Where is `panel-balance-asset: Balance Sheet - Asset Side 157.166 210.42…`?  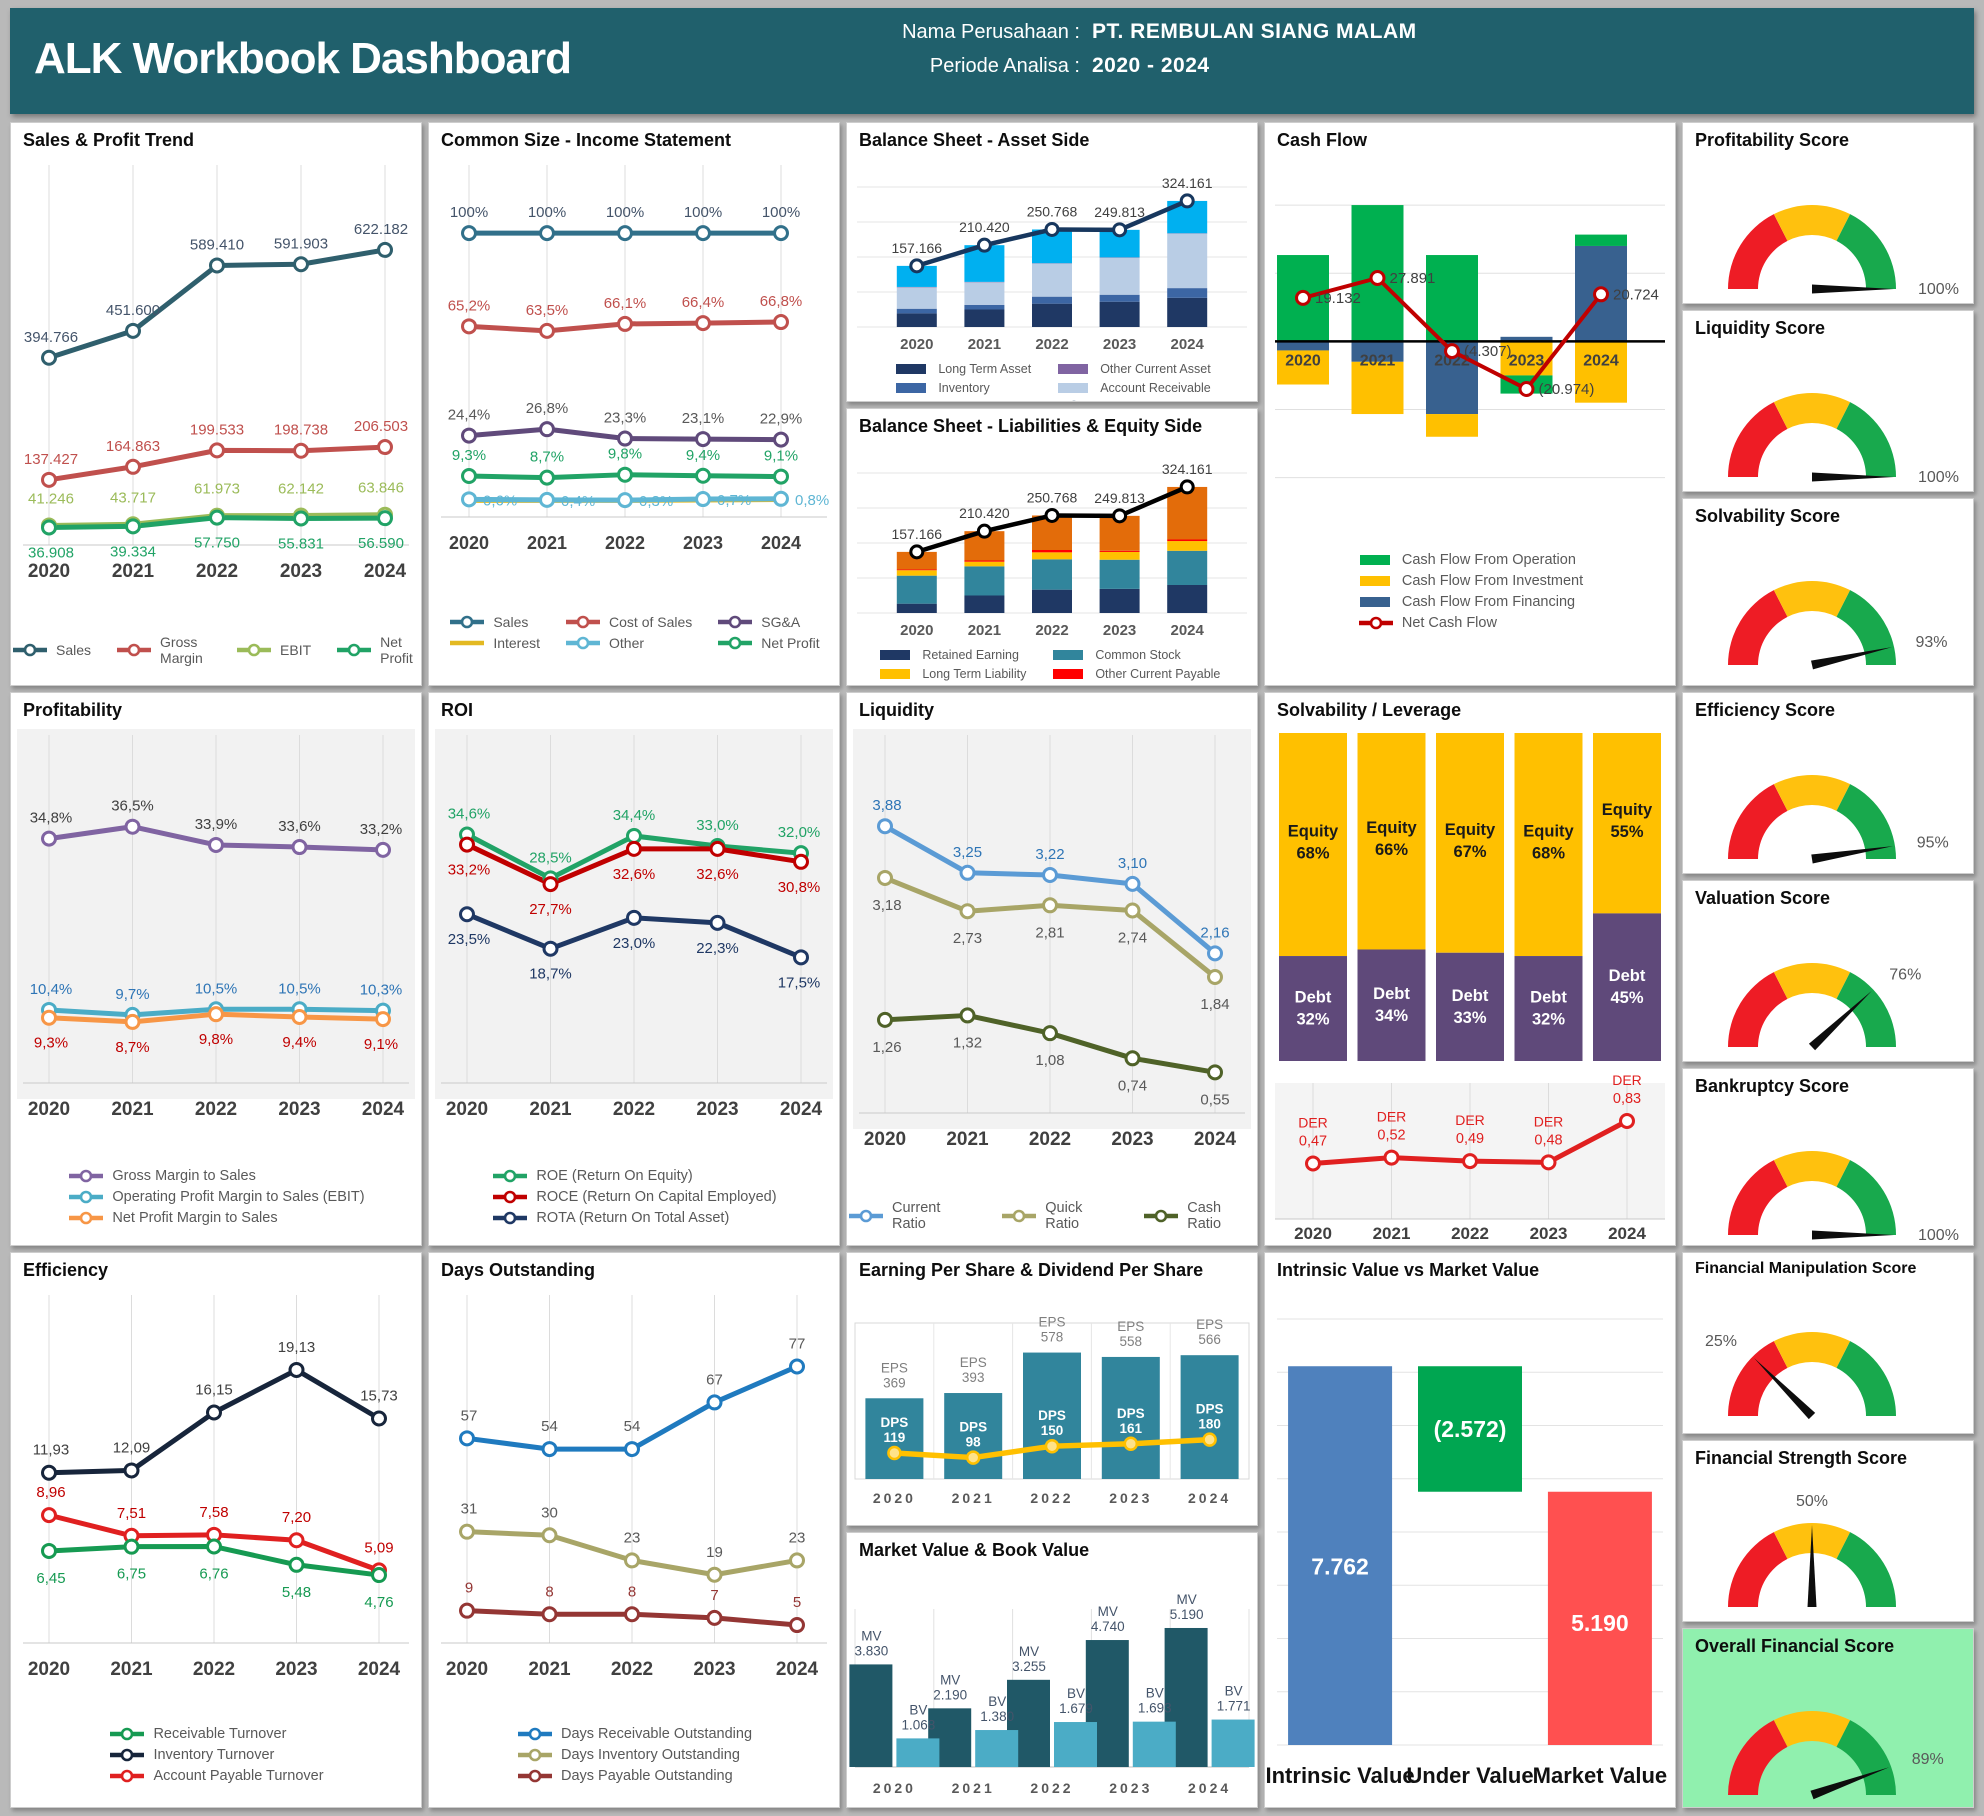
panel-balance-asset: Balance Sheet - Asset Side 157.166 210.42… is located at coordinates (1052, 262).